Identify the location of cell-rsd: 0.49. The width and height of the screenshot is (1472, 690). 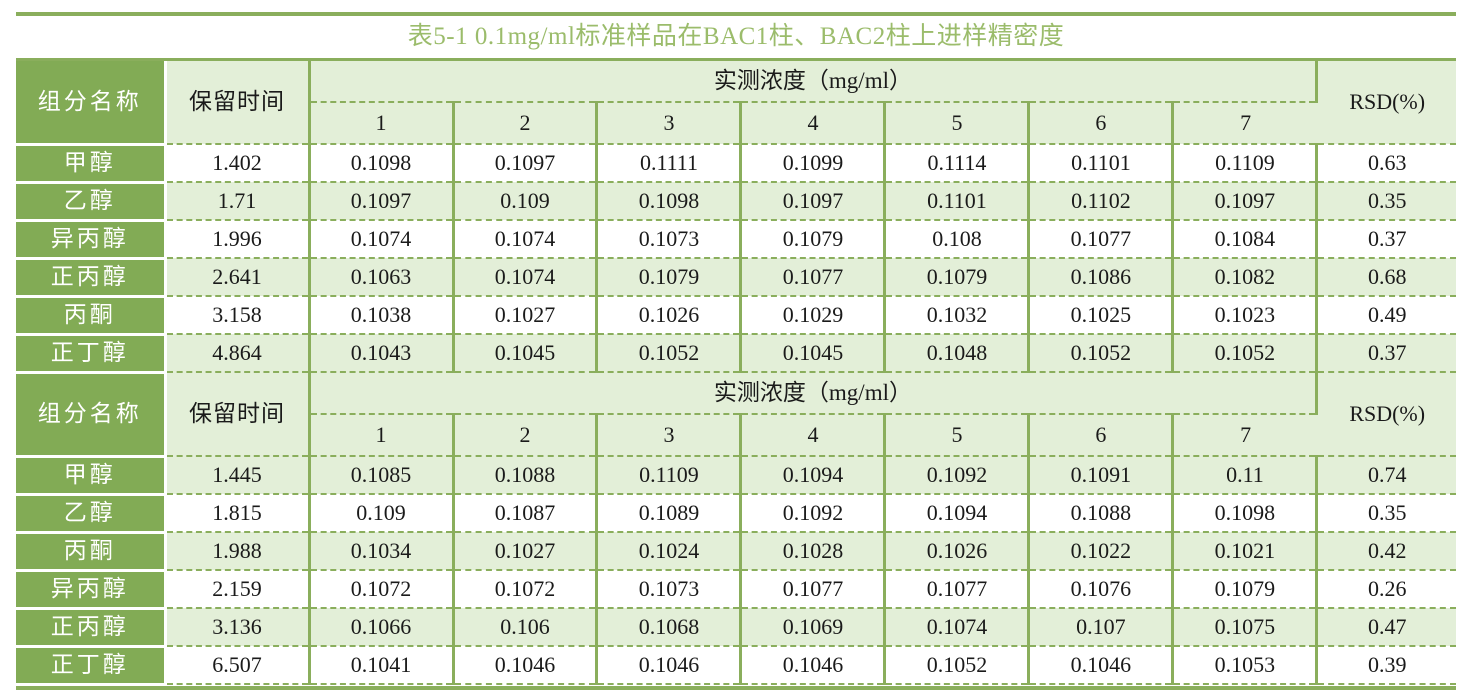
(1386, 315).